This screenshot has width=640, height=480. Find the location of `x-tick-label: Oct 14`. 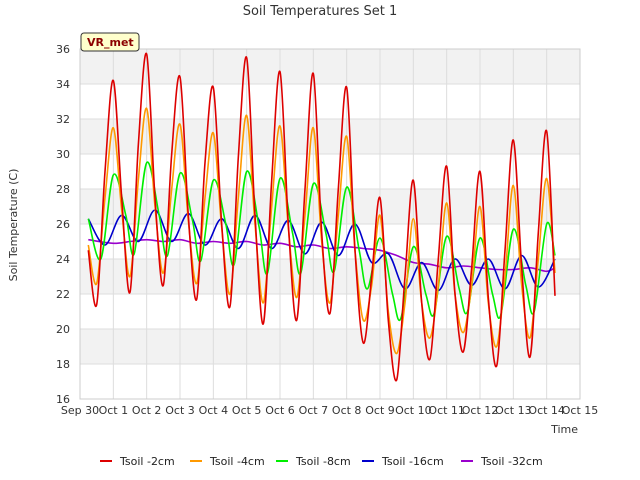

x-tick-label: Oct 14 is located at coordinates (546, 410).